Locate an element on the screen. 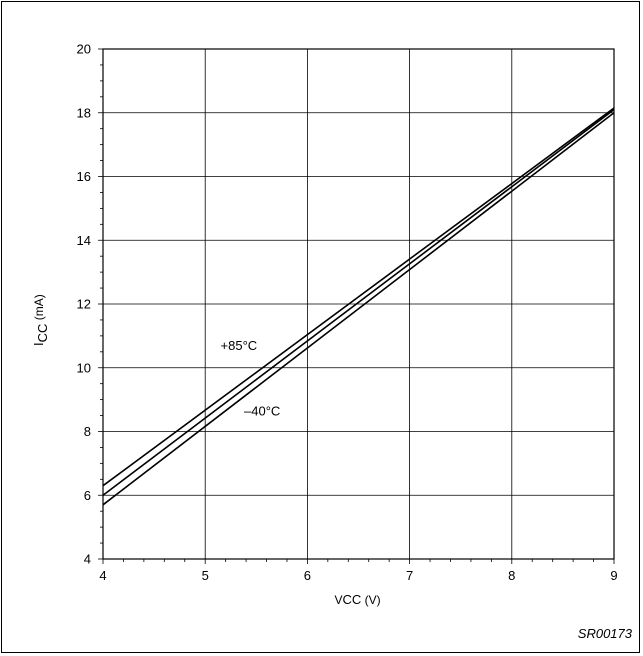 The image size is (643, 656). annotation-plus-85c: +85°C is located at coordinates (239, 345).